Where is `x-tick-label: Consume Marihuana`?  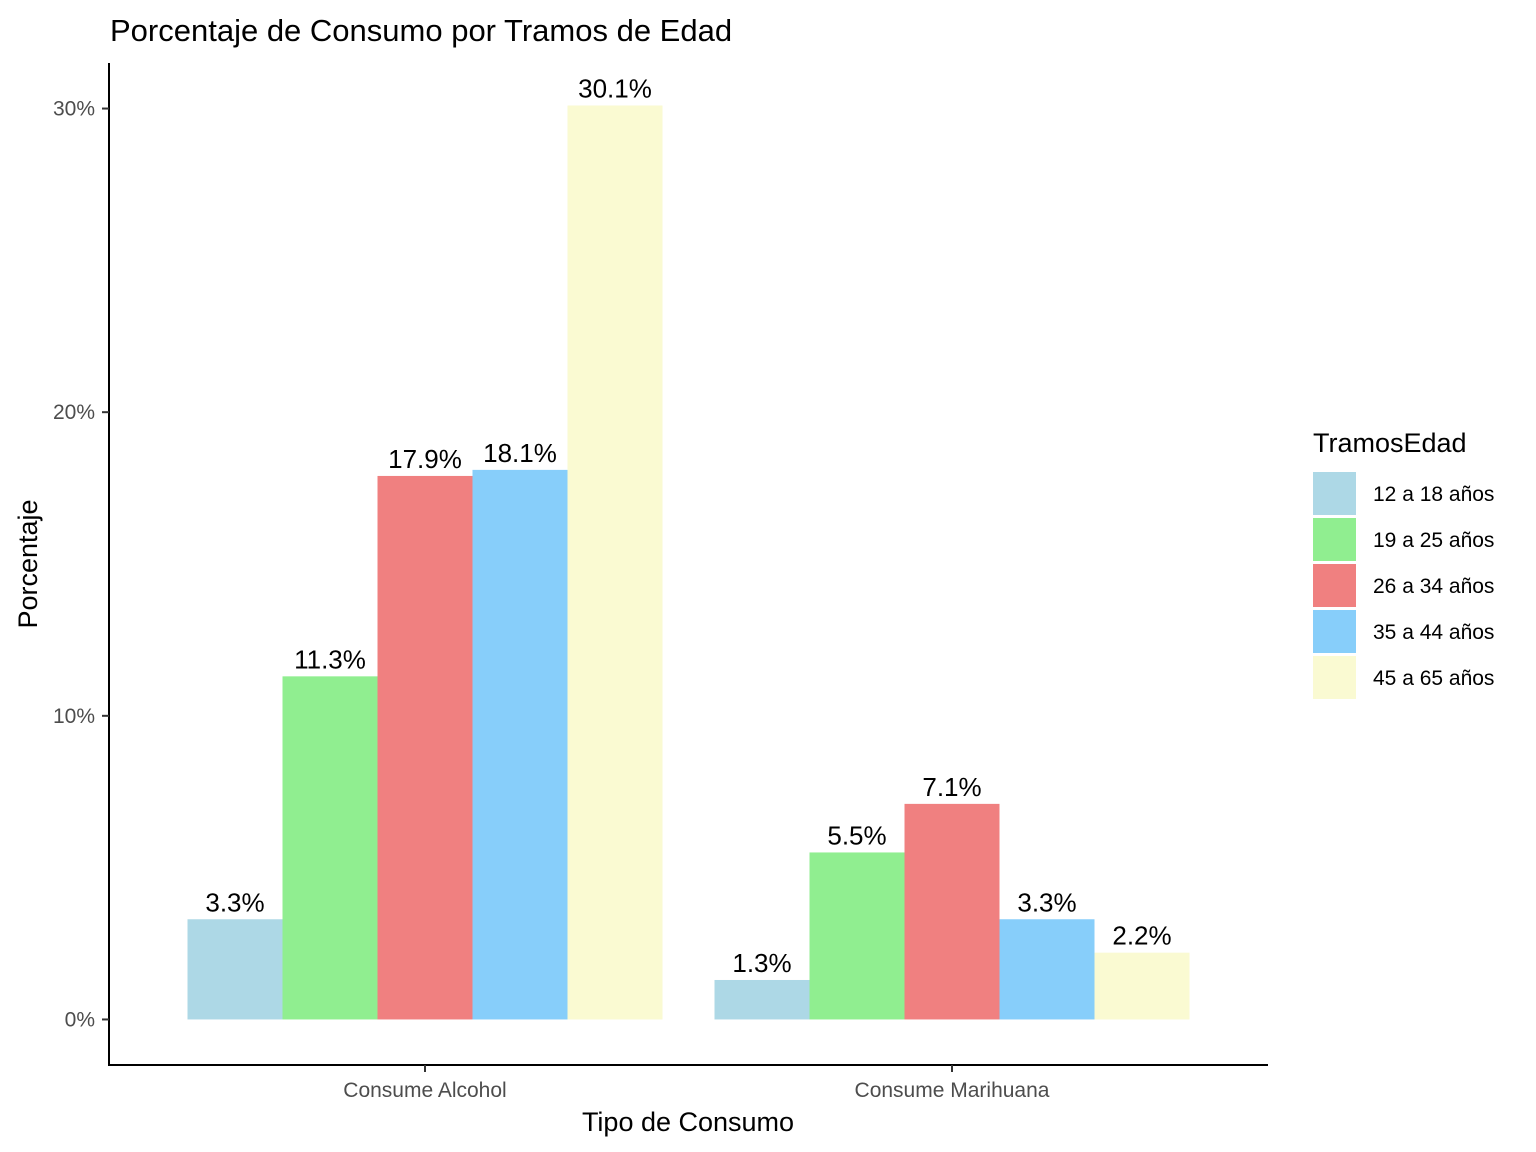
x-tick-label: Consume Marihuana is located at coordinates (952, 1090).